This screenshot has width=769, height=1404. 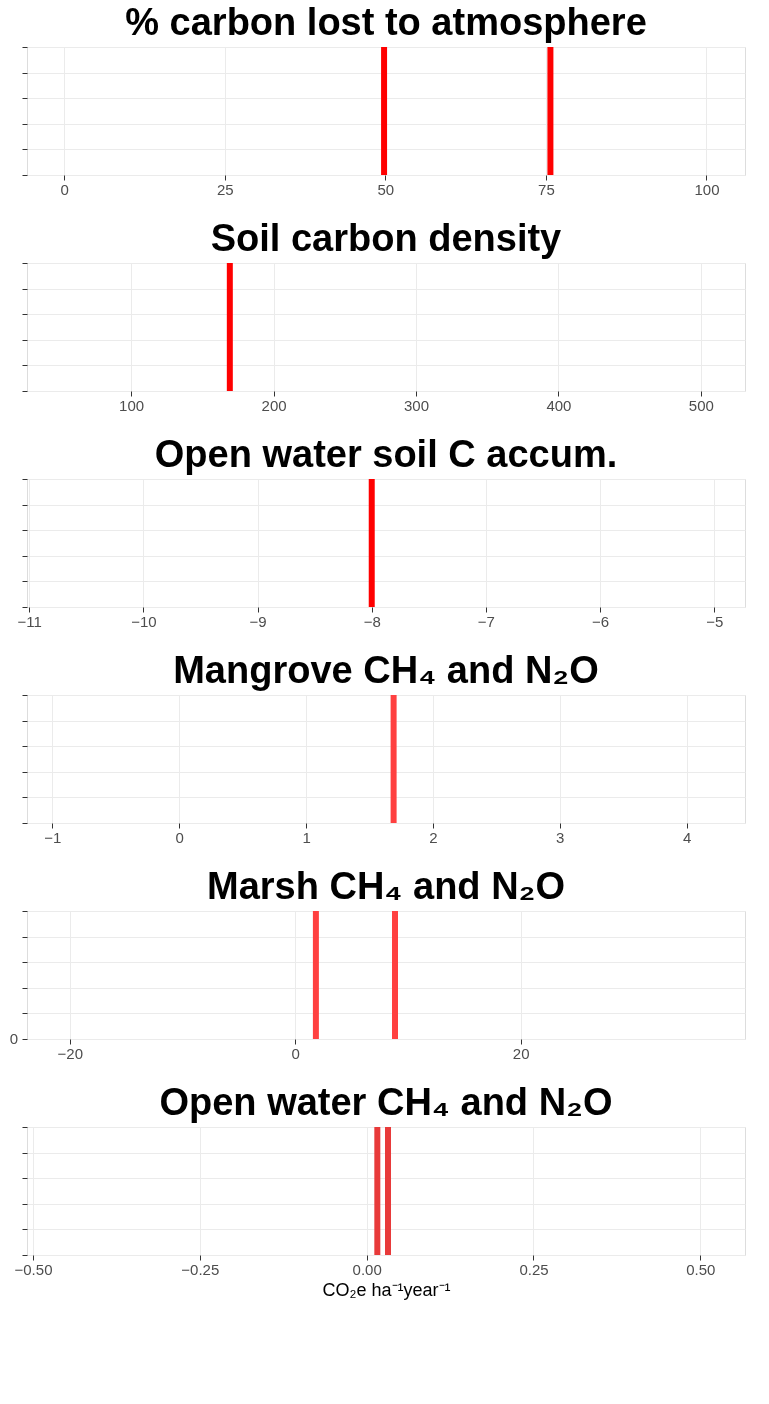 What do you see at coordinates (367, 1269) in the screenshot?
I see `x-tick-label: 0.00` at bounding box center [367, 1269].